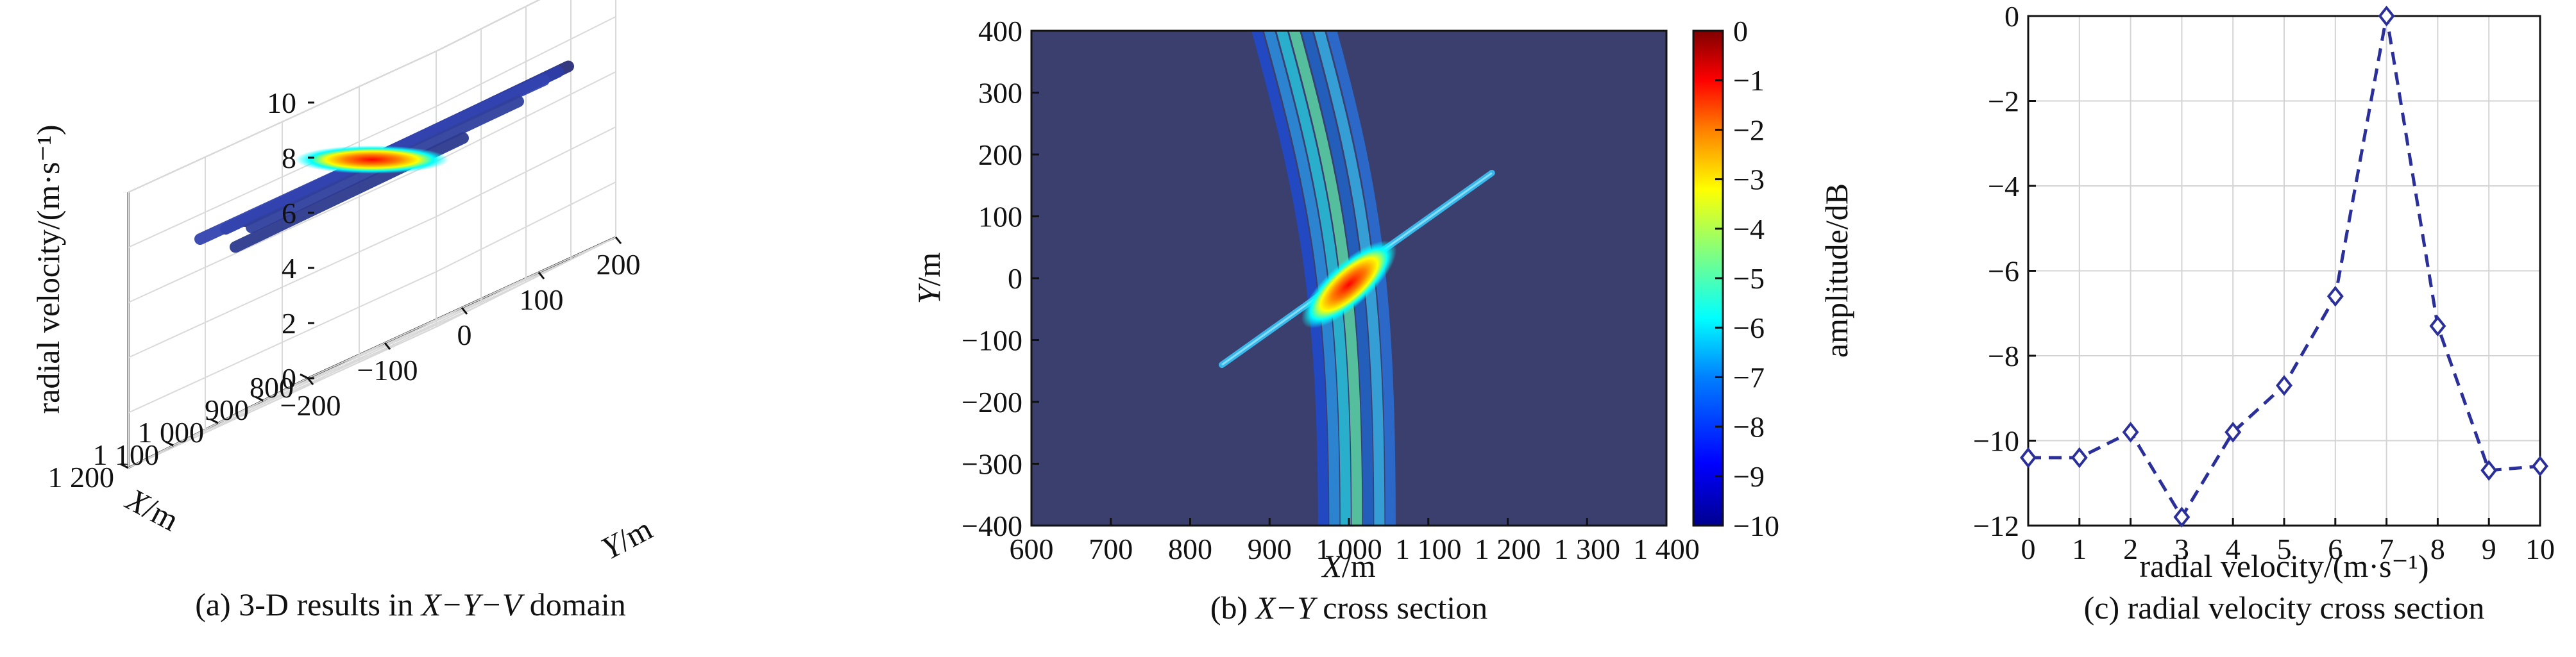 Image resolution: width=2576 pixels, height=657 pixels. What do you see at coordinates (372, 160) in the screenshot?
I see `peak-marker` at bounding box center [372, 160].